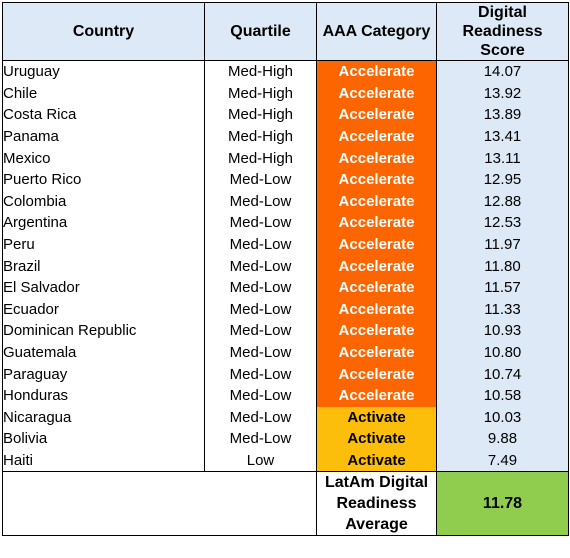  I want to click on country-cell: Colombia, so click(103, 201).